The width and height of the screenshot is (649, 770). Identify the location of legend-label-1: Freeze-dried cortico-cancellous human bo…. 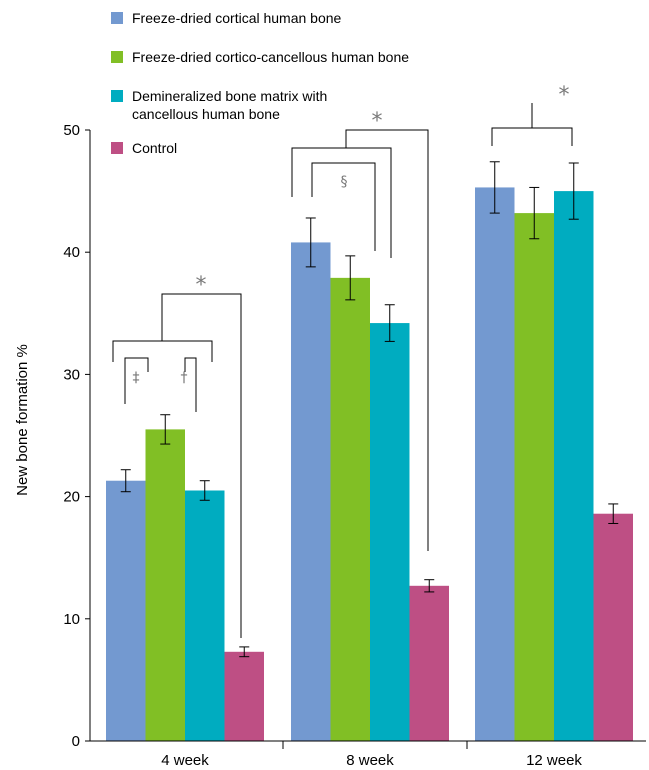
(270, 57).